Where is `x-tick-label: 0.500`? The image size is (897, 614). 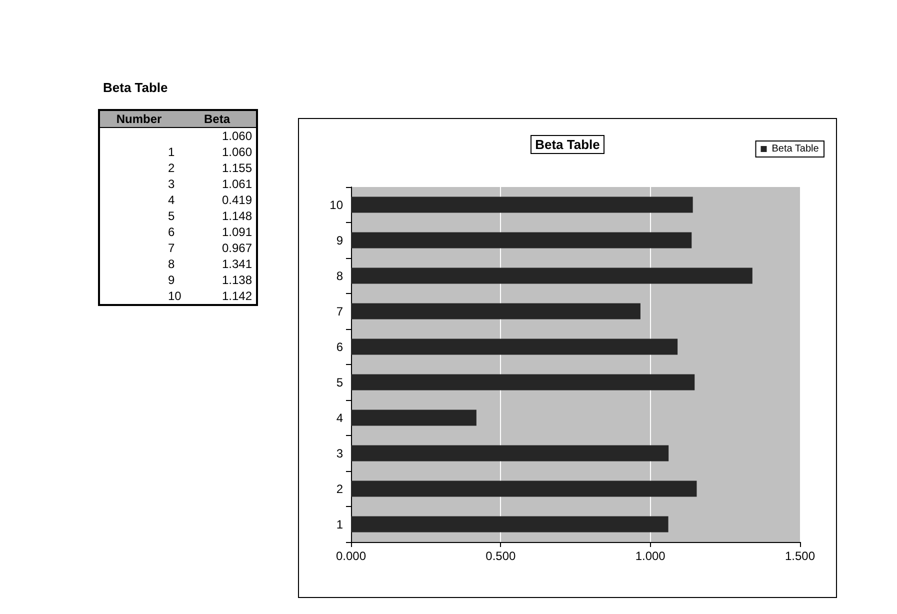
x-tick-label: 0.500 is located at coordinates (501, 556).